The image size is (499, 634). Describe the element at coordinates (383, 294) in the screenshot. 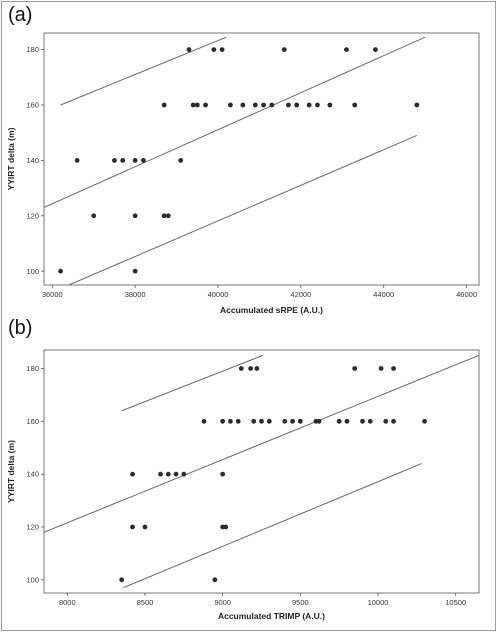

I see `x-tick-label: 44000` at that location.